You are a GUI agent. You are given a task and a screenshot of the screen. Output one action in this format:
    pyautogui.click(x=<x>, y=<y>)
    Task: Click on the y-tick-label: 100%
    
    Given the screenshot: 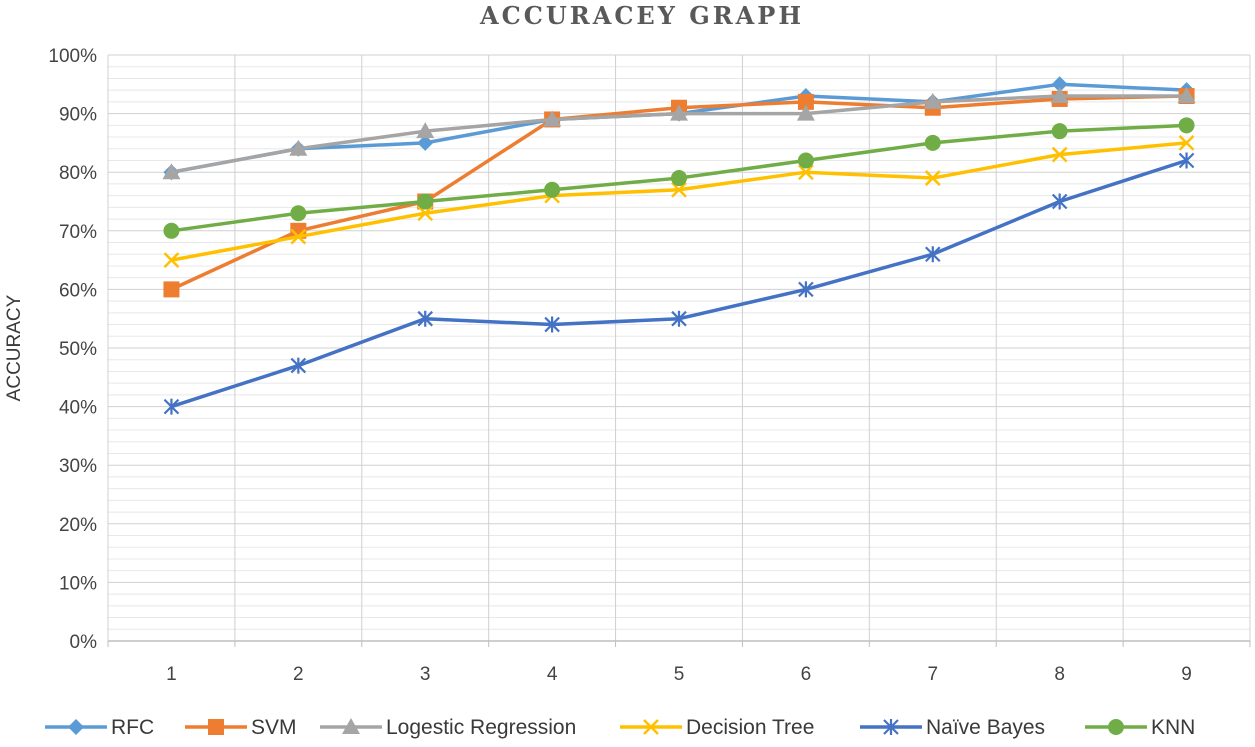 What is the action you would take?
    pyautogui.click(x=72, y=56)
    